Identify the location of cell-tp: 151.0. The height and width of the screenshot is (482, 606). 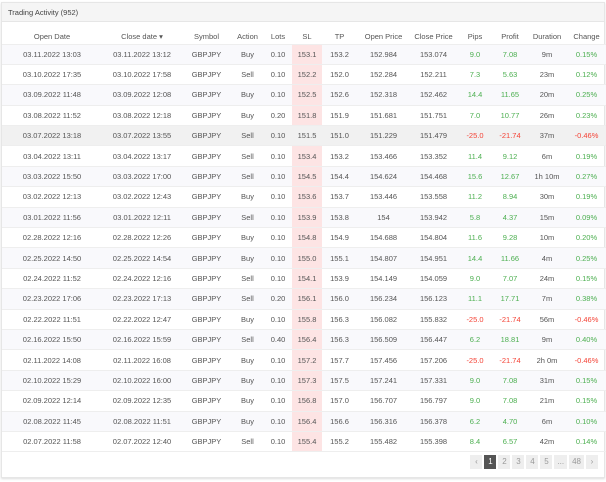
(339, 136).